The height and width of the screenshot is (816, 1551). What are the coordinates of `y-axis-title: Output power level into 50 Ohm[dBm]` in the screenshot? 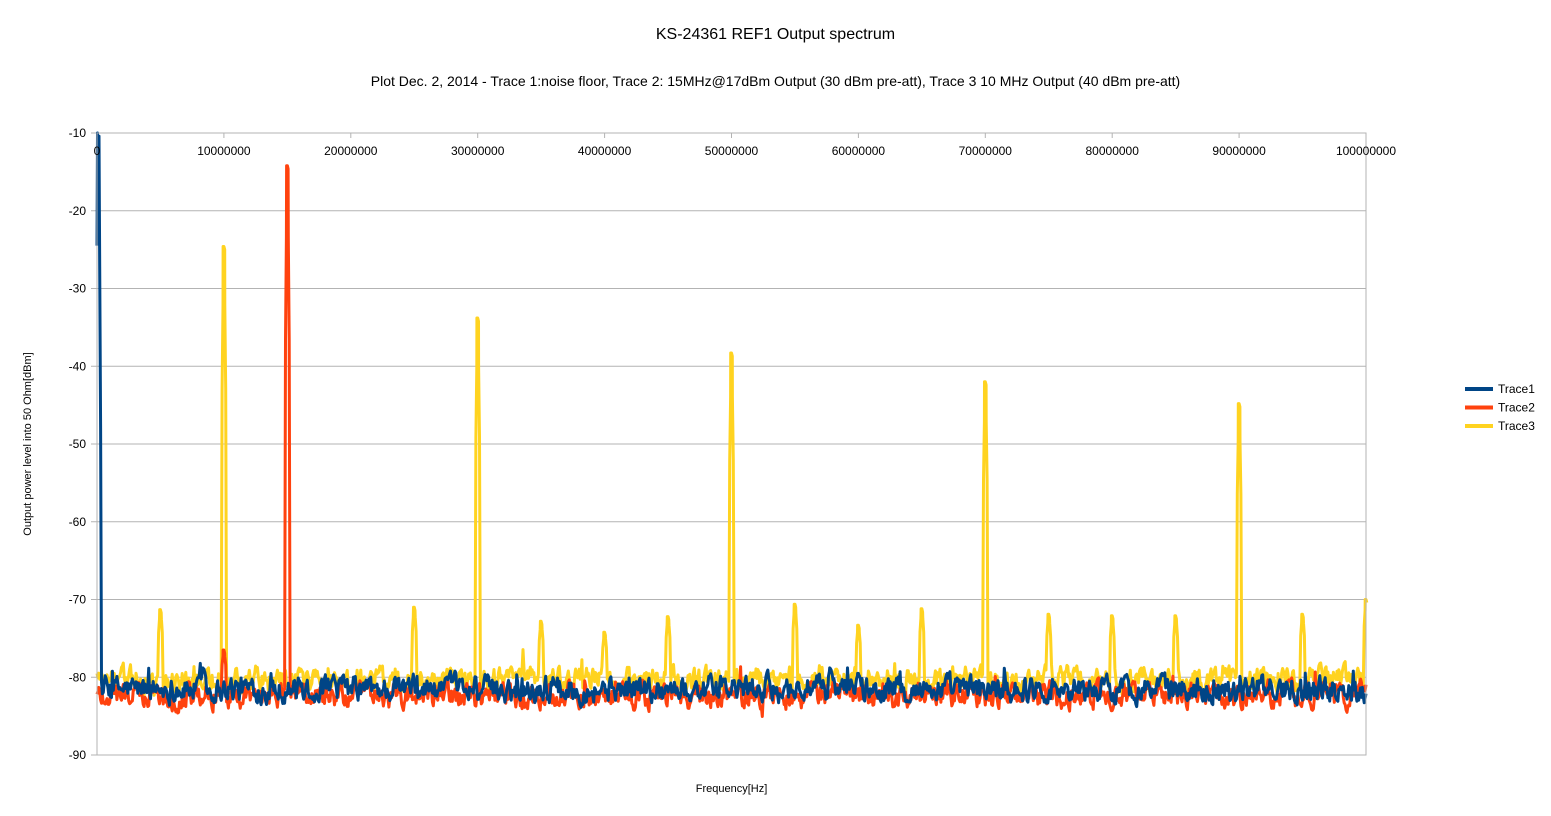 It's located at (28, 443).